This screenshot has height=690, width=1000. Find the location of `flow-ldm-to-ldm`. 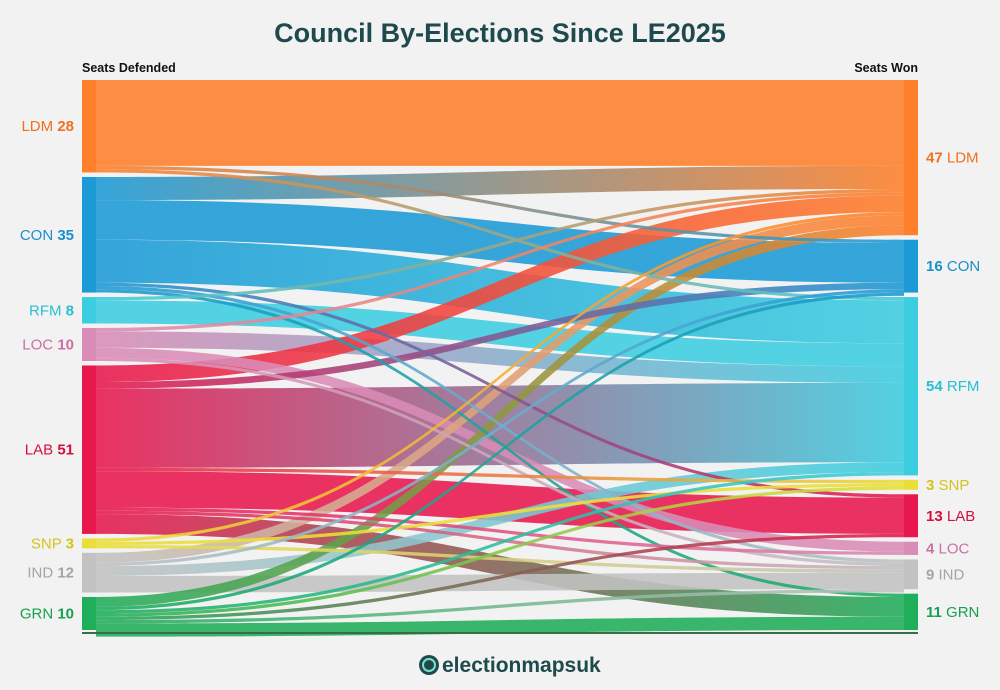

flow-ldm-to-ldm is located at coordinates (500, 123).